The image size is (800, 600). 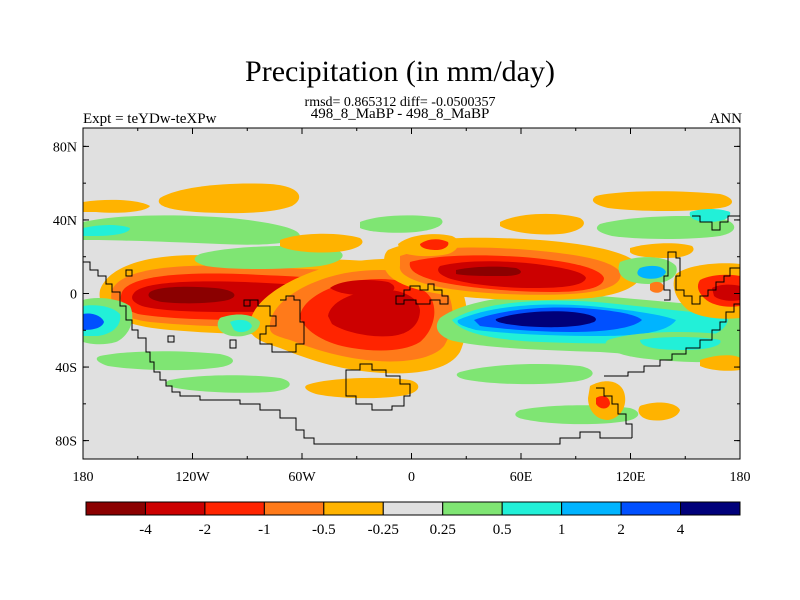 What do you see at coordinates (542, 224) in the screenshot?
I see `field-natl-orange` at bounding box center [542, 224].